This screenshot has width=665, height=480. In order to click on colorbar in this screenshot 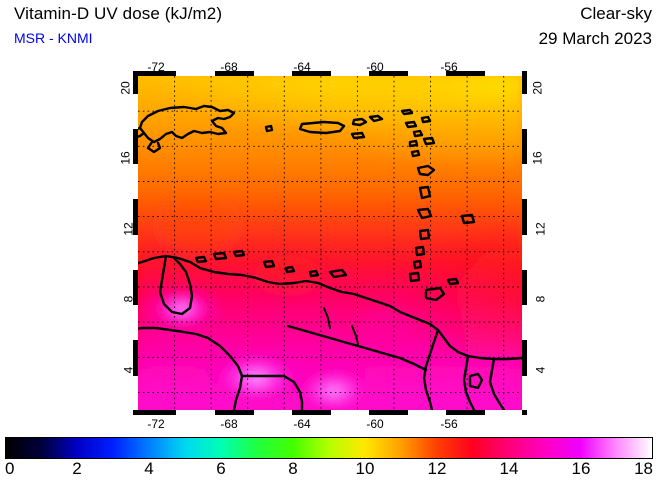, I will do `click(329, 448)`.